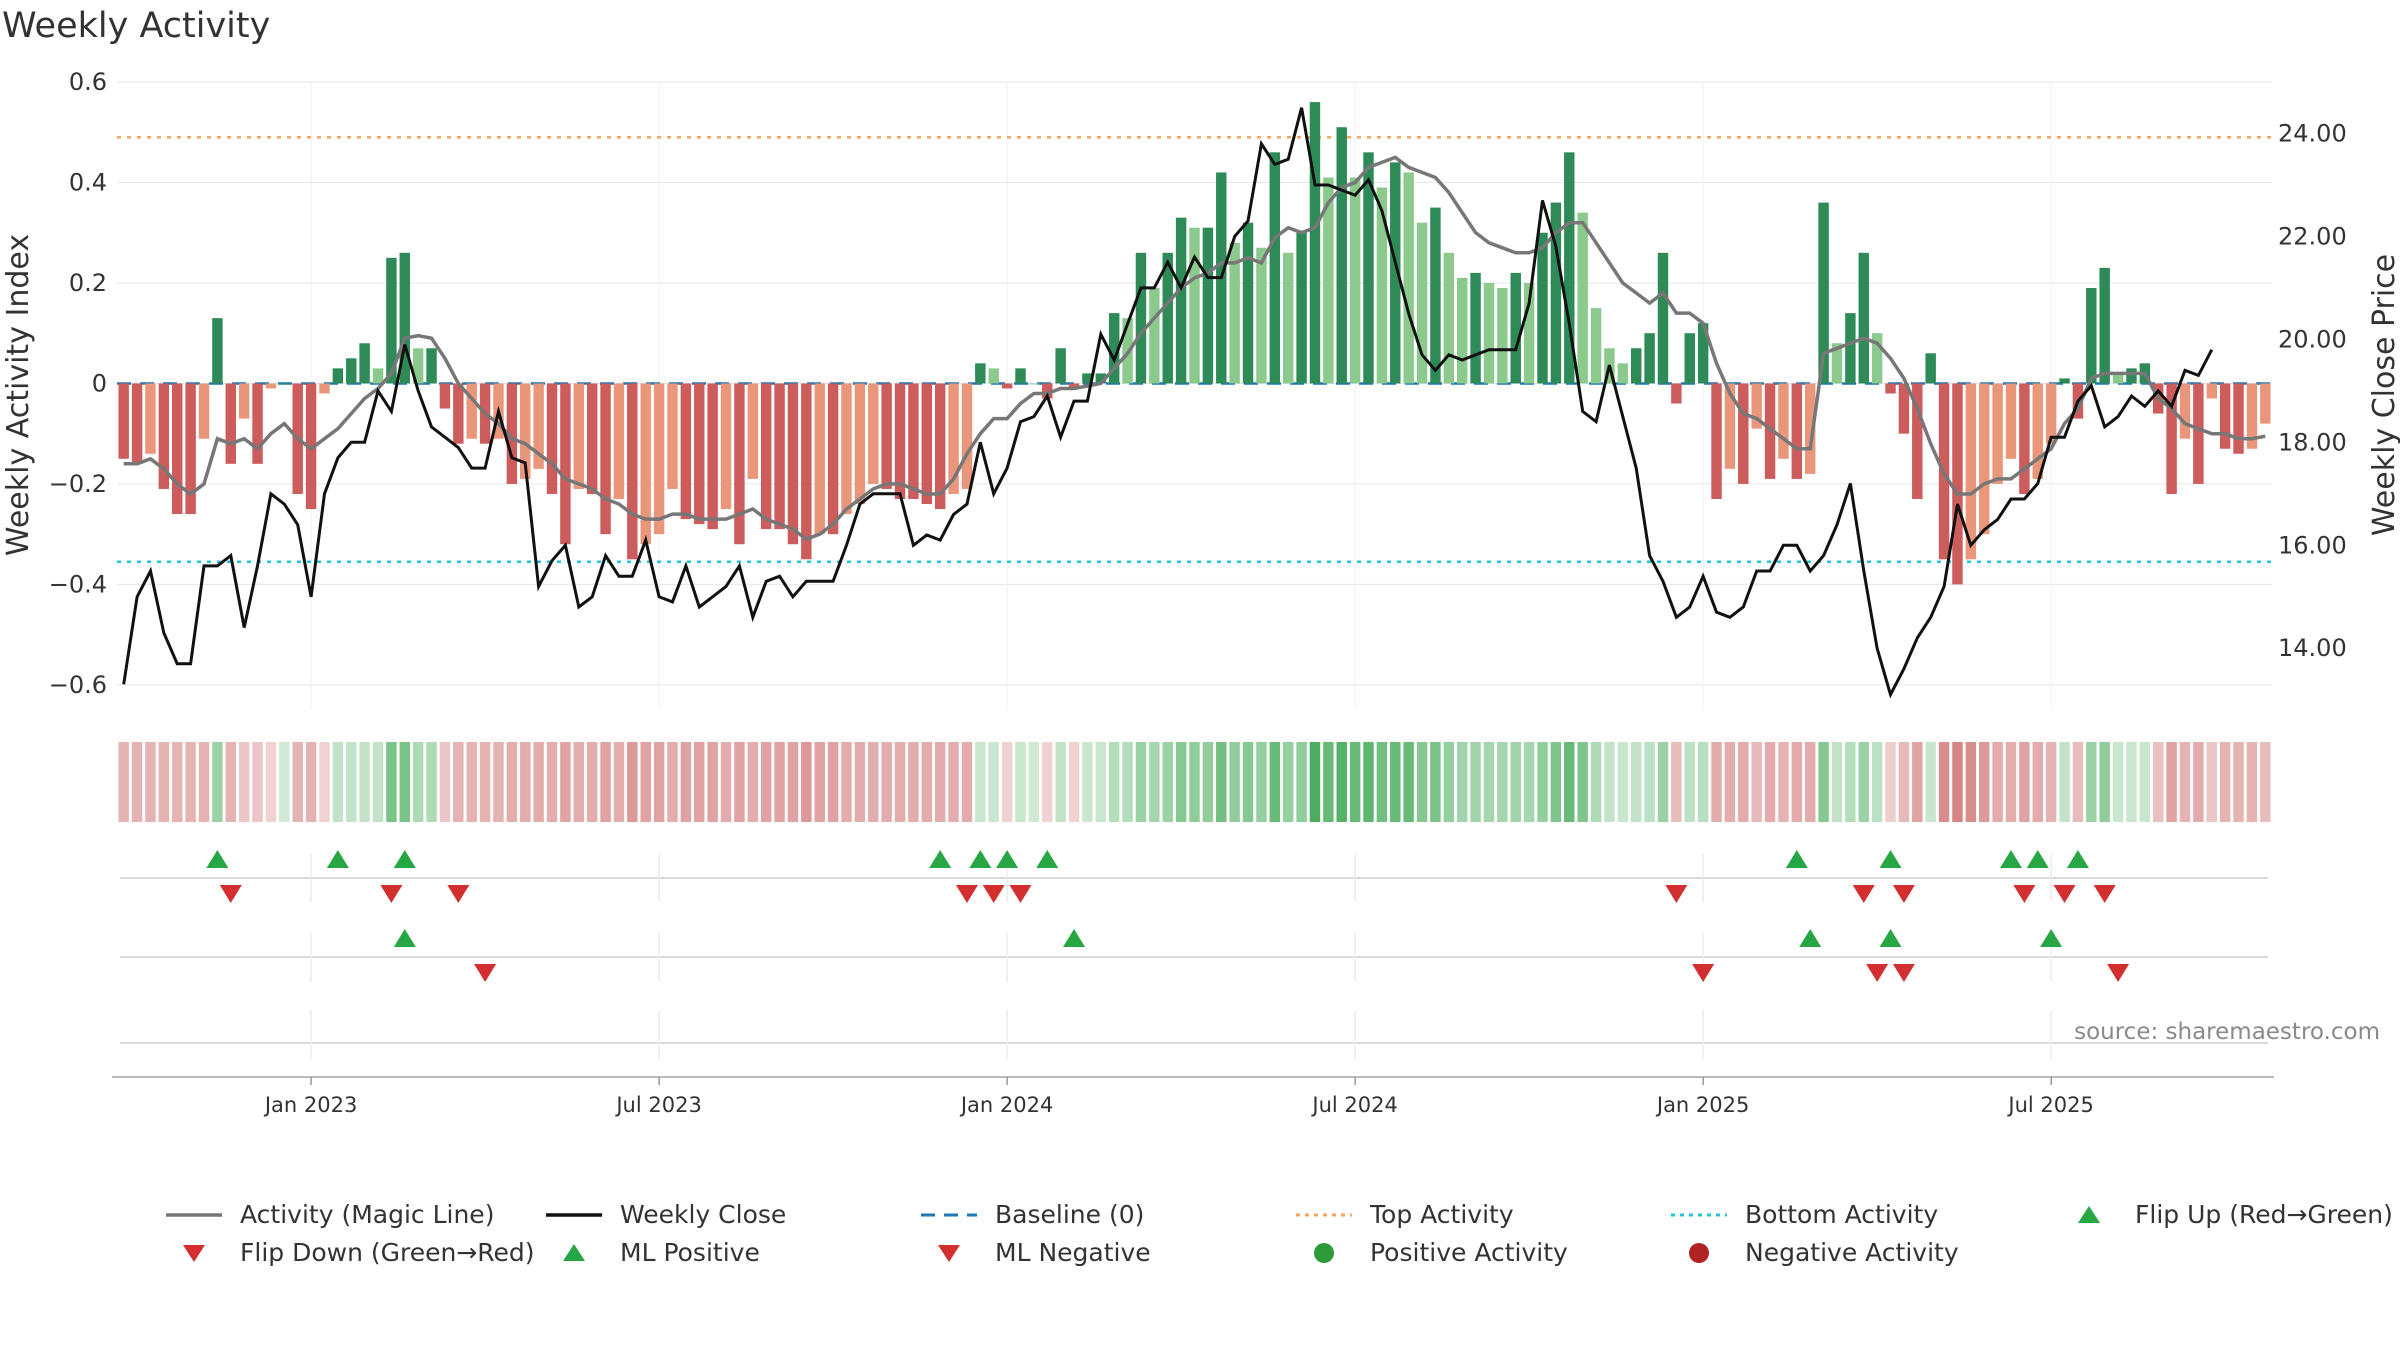 This screenshot has height=1350, width=2400. I want to click on legend-label: Baseline (0), so click(1070, 1214).